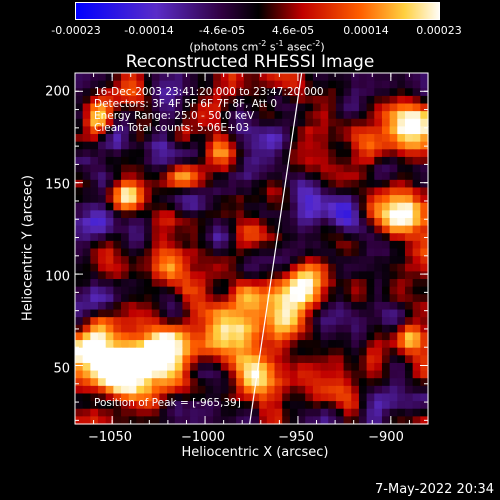 The width and height of the screenshot is (500, 500). I want to click on y-tick-label: 100, so click(57, 277).